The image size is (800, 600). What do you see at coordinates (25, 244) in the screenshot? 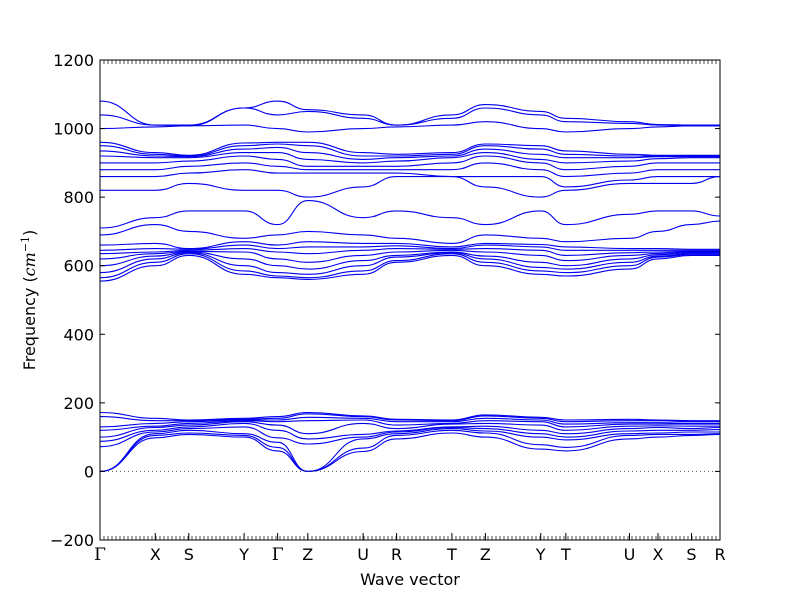
I see `y-axis-label-exponent: −1` at bounding box center [25, 244].